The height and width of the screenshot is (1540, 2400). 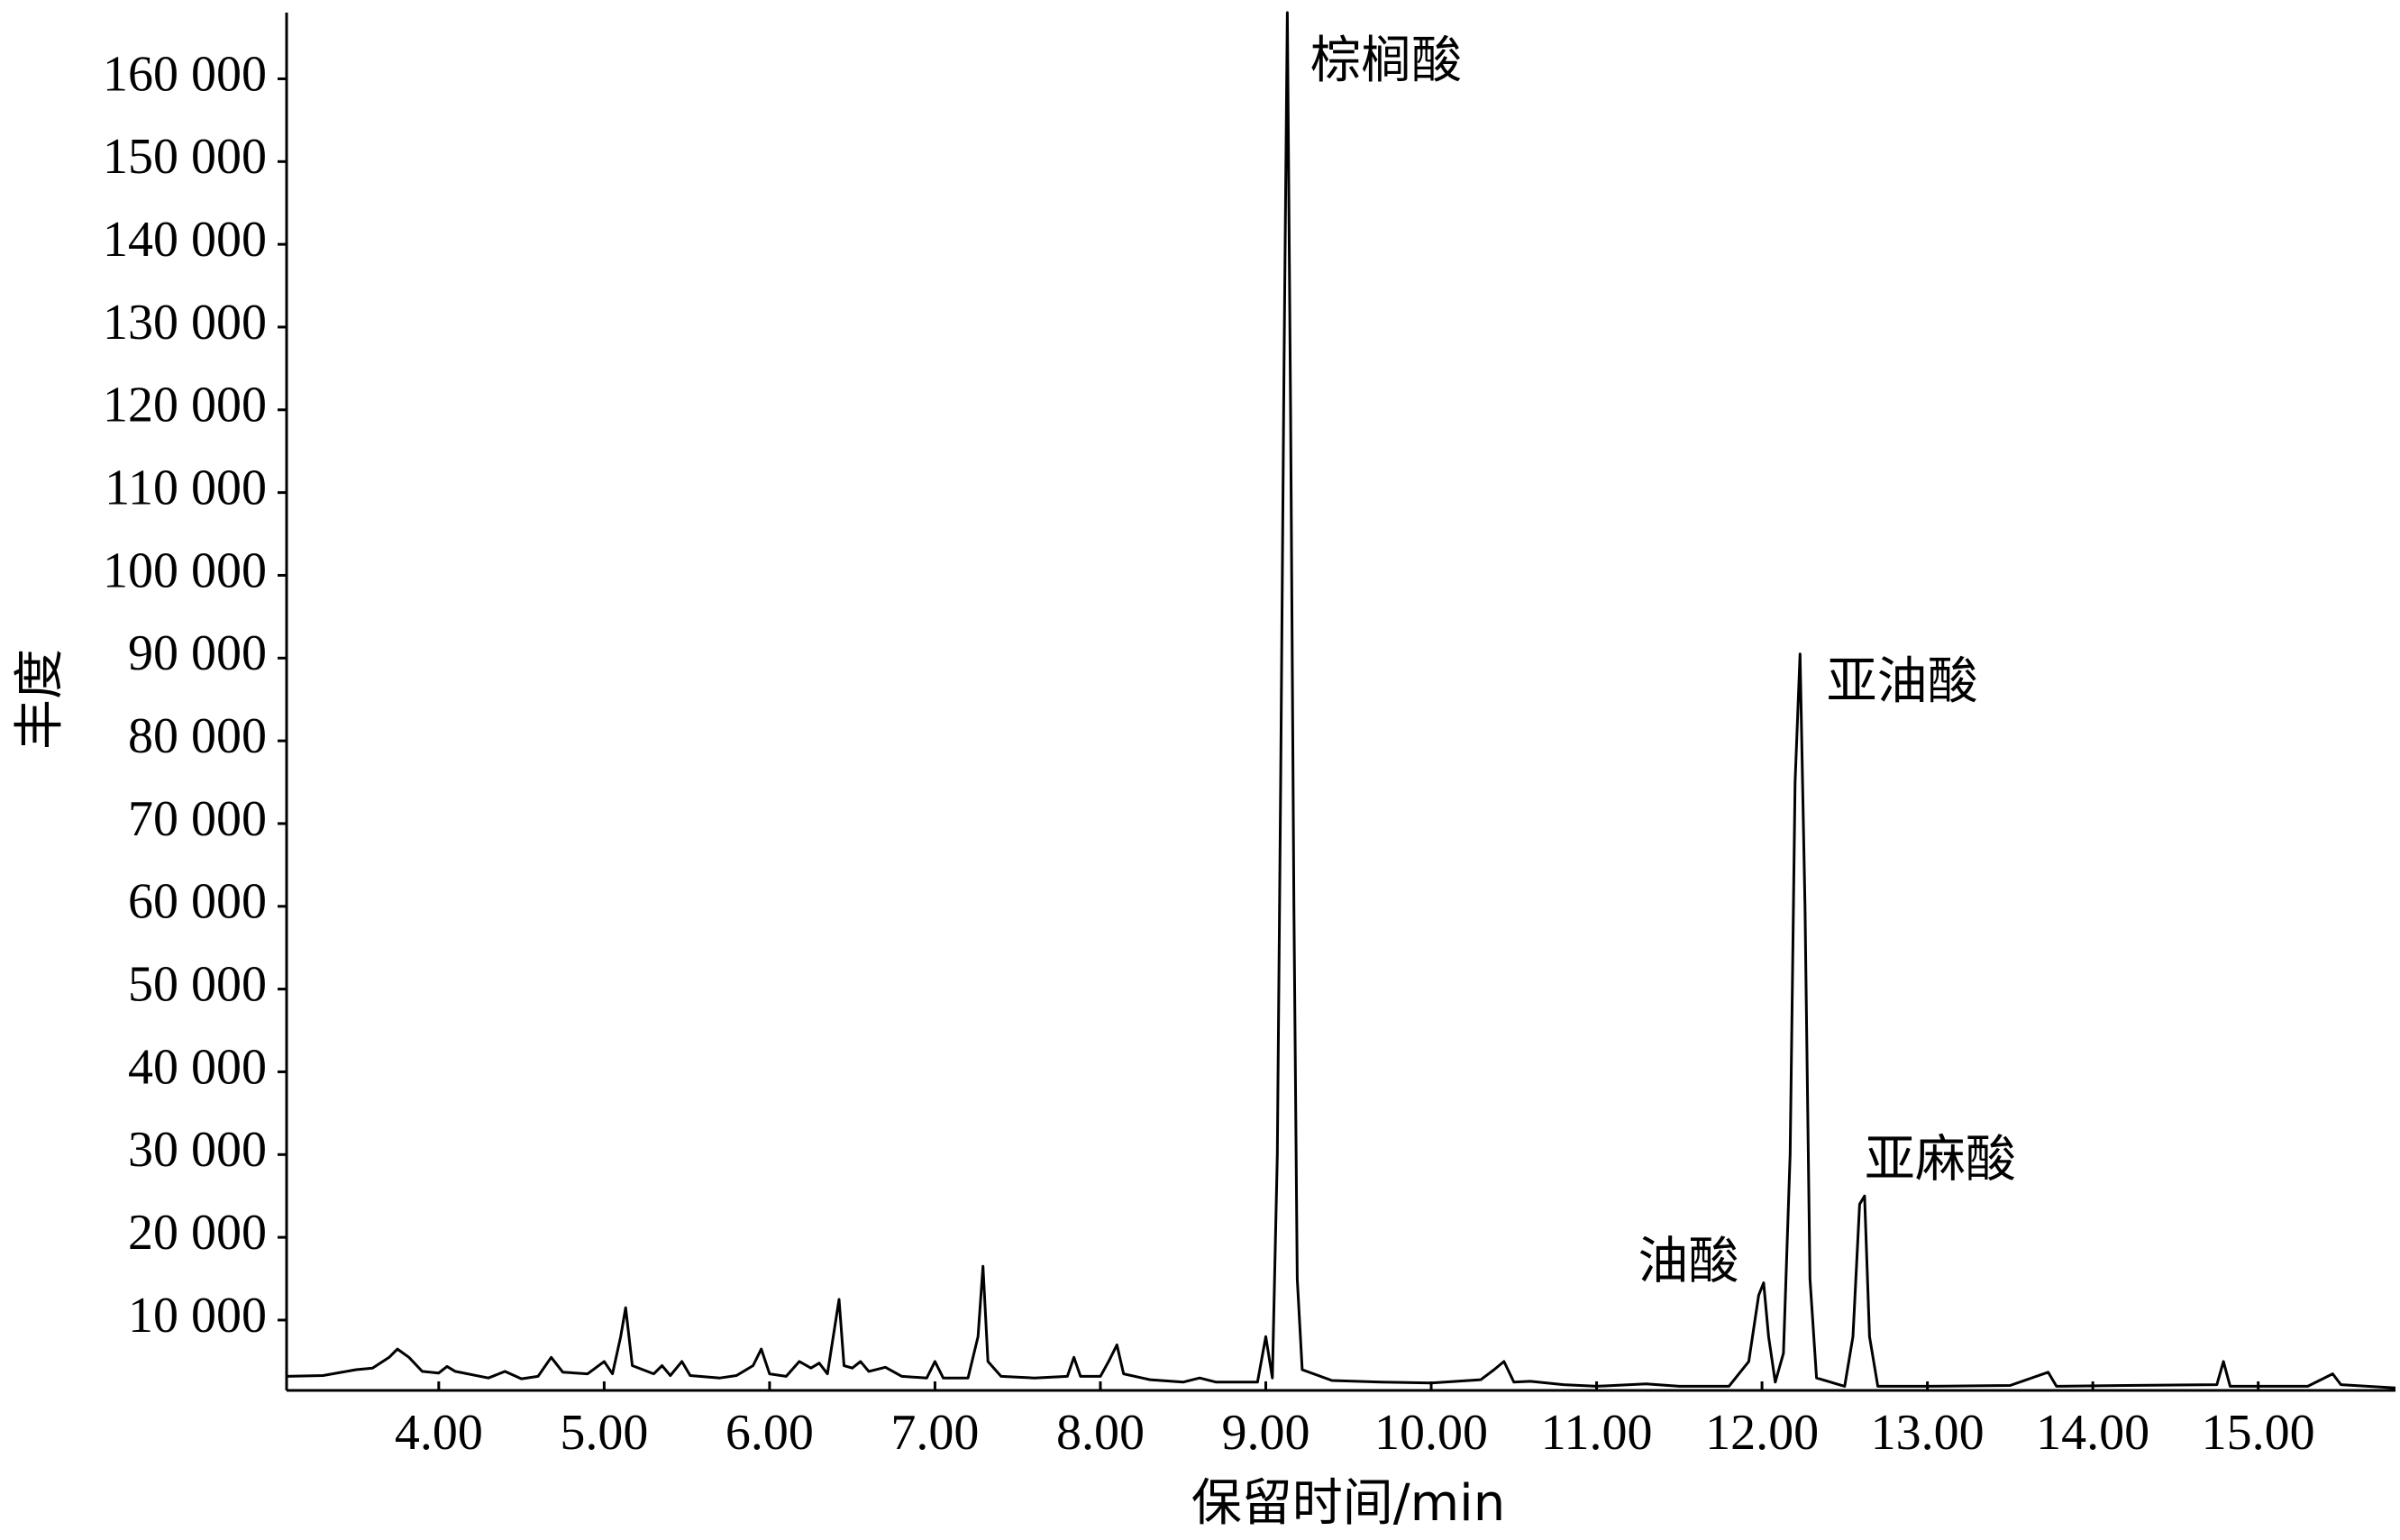 I want to click on y-tick-label: 110 000, so click(x=186, y=488).